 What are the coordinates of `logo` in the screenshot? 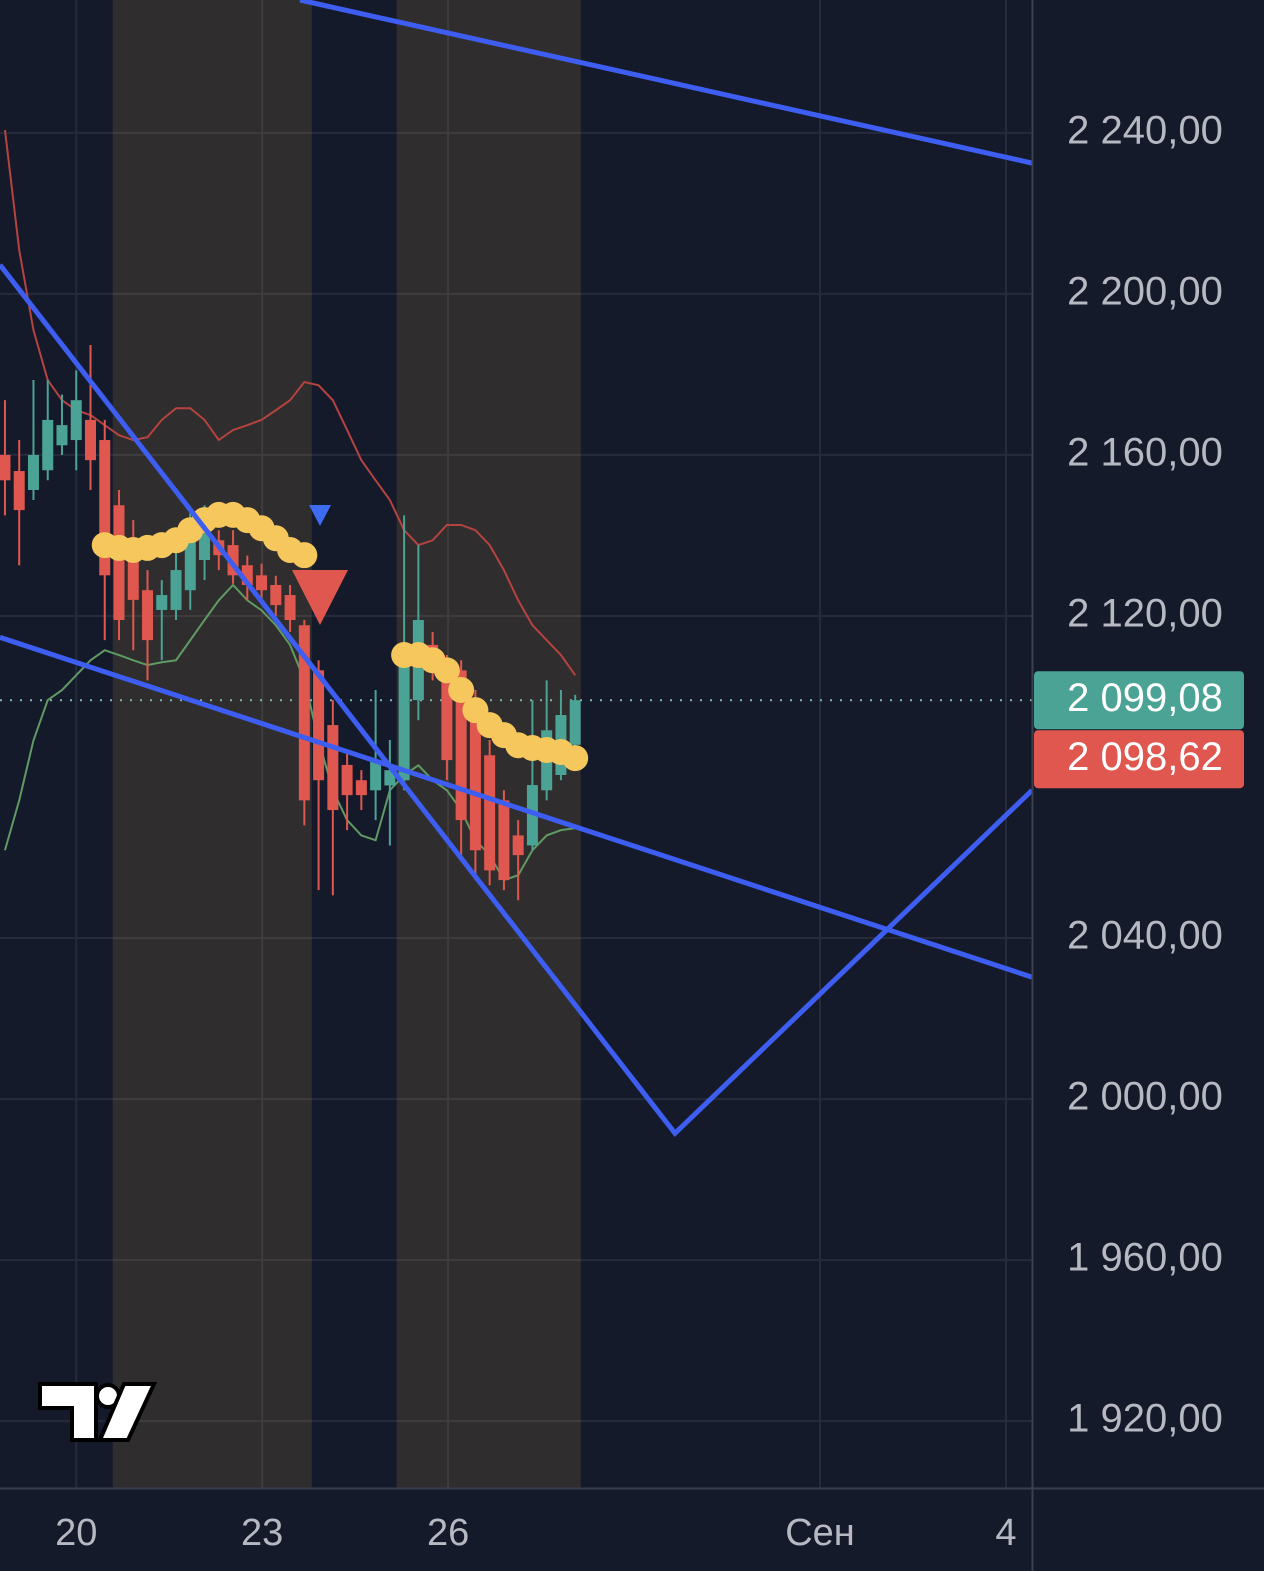 It's located at (98, 1412).